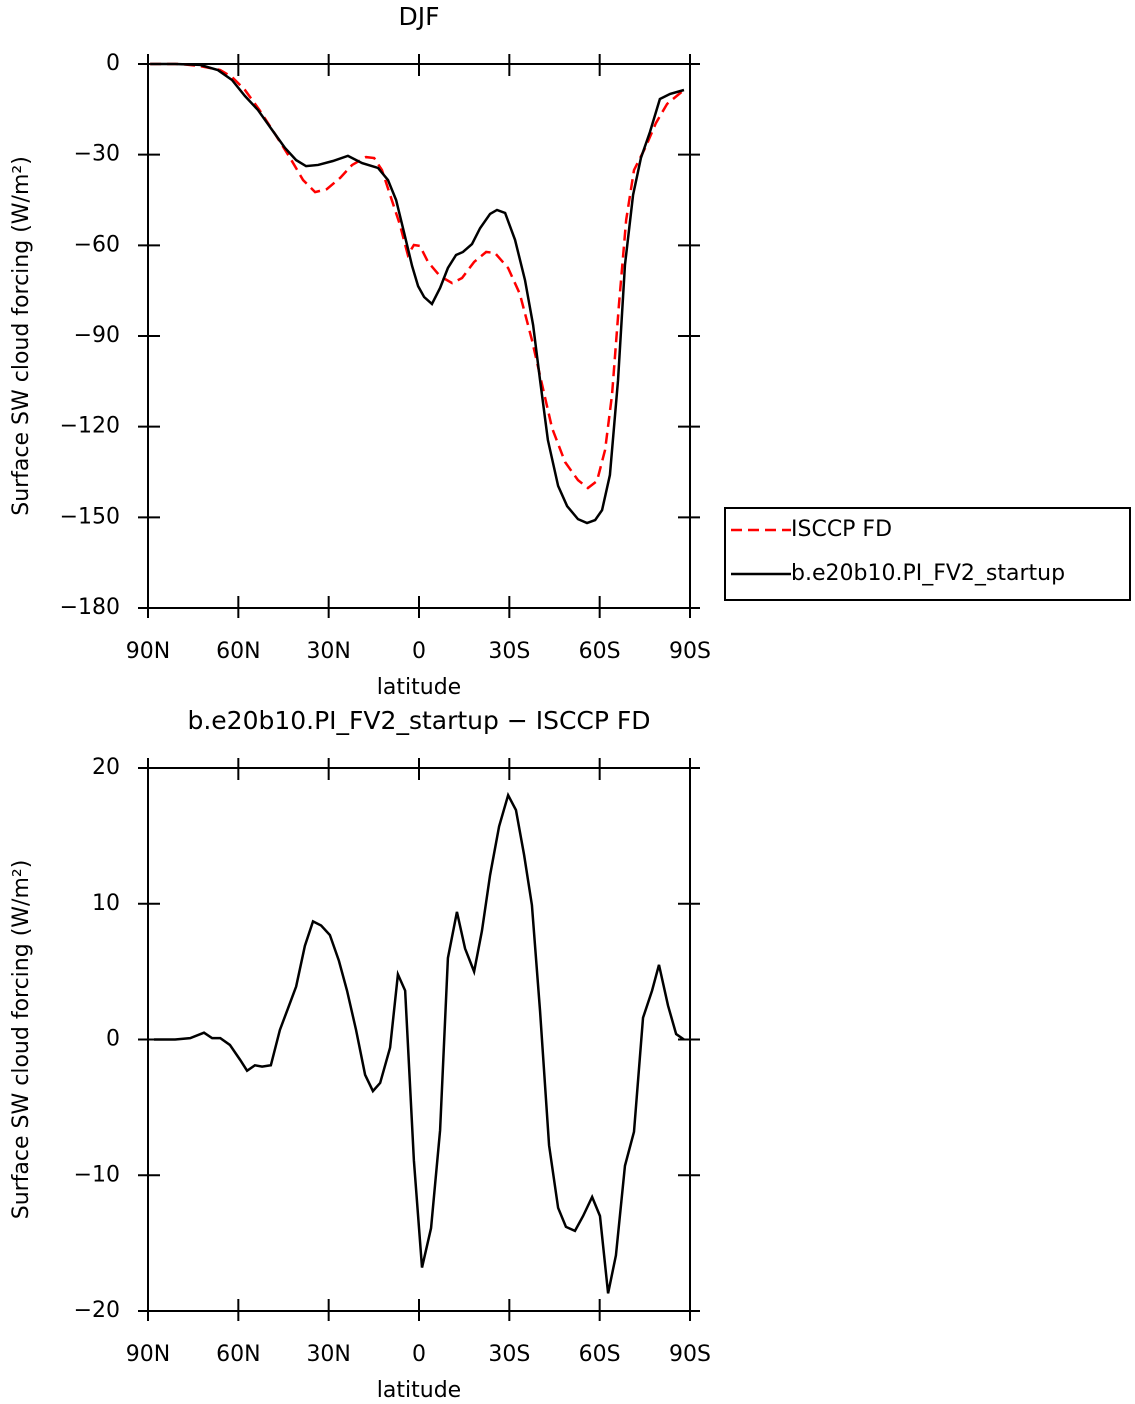  I want to click on chart-title: b.e20b10.PI_FV2_startup − ISCCP FD, so click(418, 720).